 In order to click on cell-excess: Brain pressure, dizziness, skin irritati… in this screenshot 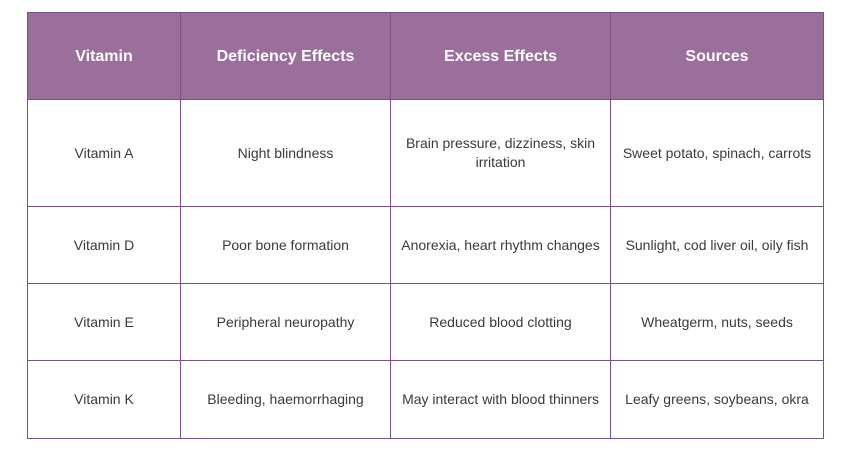, I will do `click(500, 153)`.